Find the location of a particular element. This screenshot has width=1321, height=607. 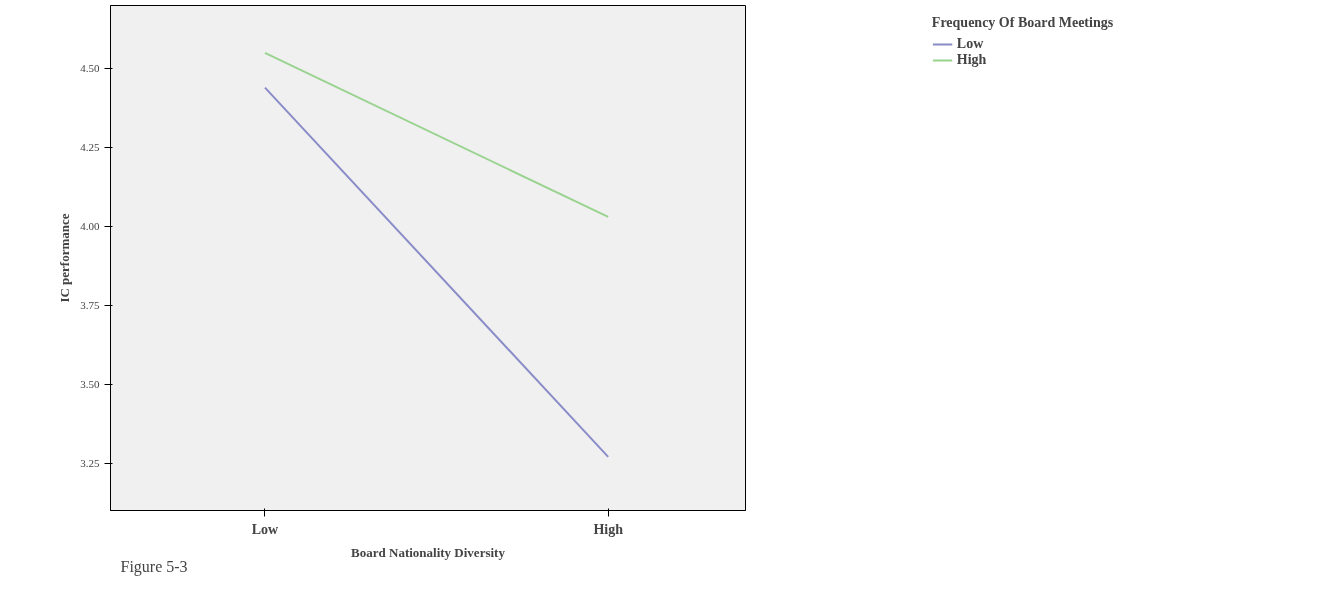

legend-title: Frequency Of Board Meetings is located at coordinates (1022, 23).